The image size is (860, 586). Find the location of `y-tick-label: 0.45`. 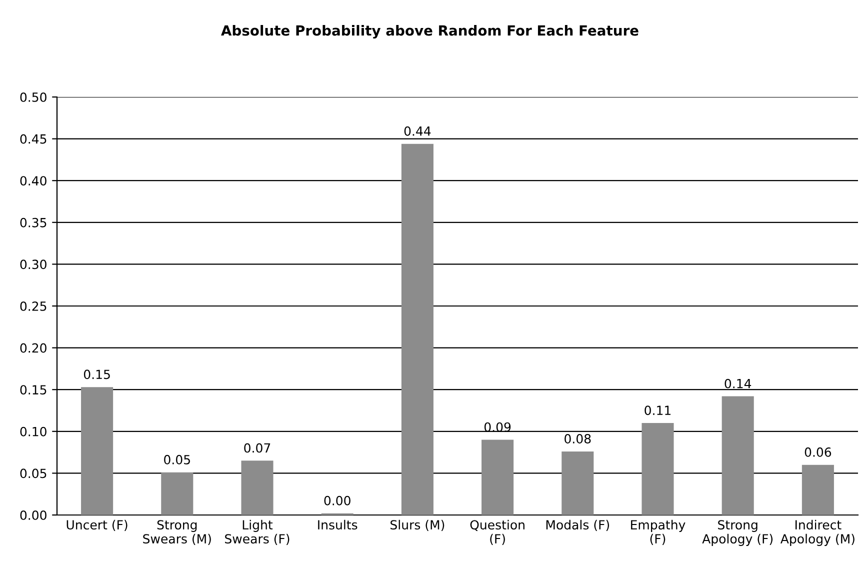

y-tick-label: 0.45 is located at coordinates (33, 139).